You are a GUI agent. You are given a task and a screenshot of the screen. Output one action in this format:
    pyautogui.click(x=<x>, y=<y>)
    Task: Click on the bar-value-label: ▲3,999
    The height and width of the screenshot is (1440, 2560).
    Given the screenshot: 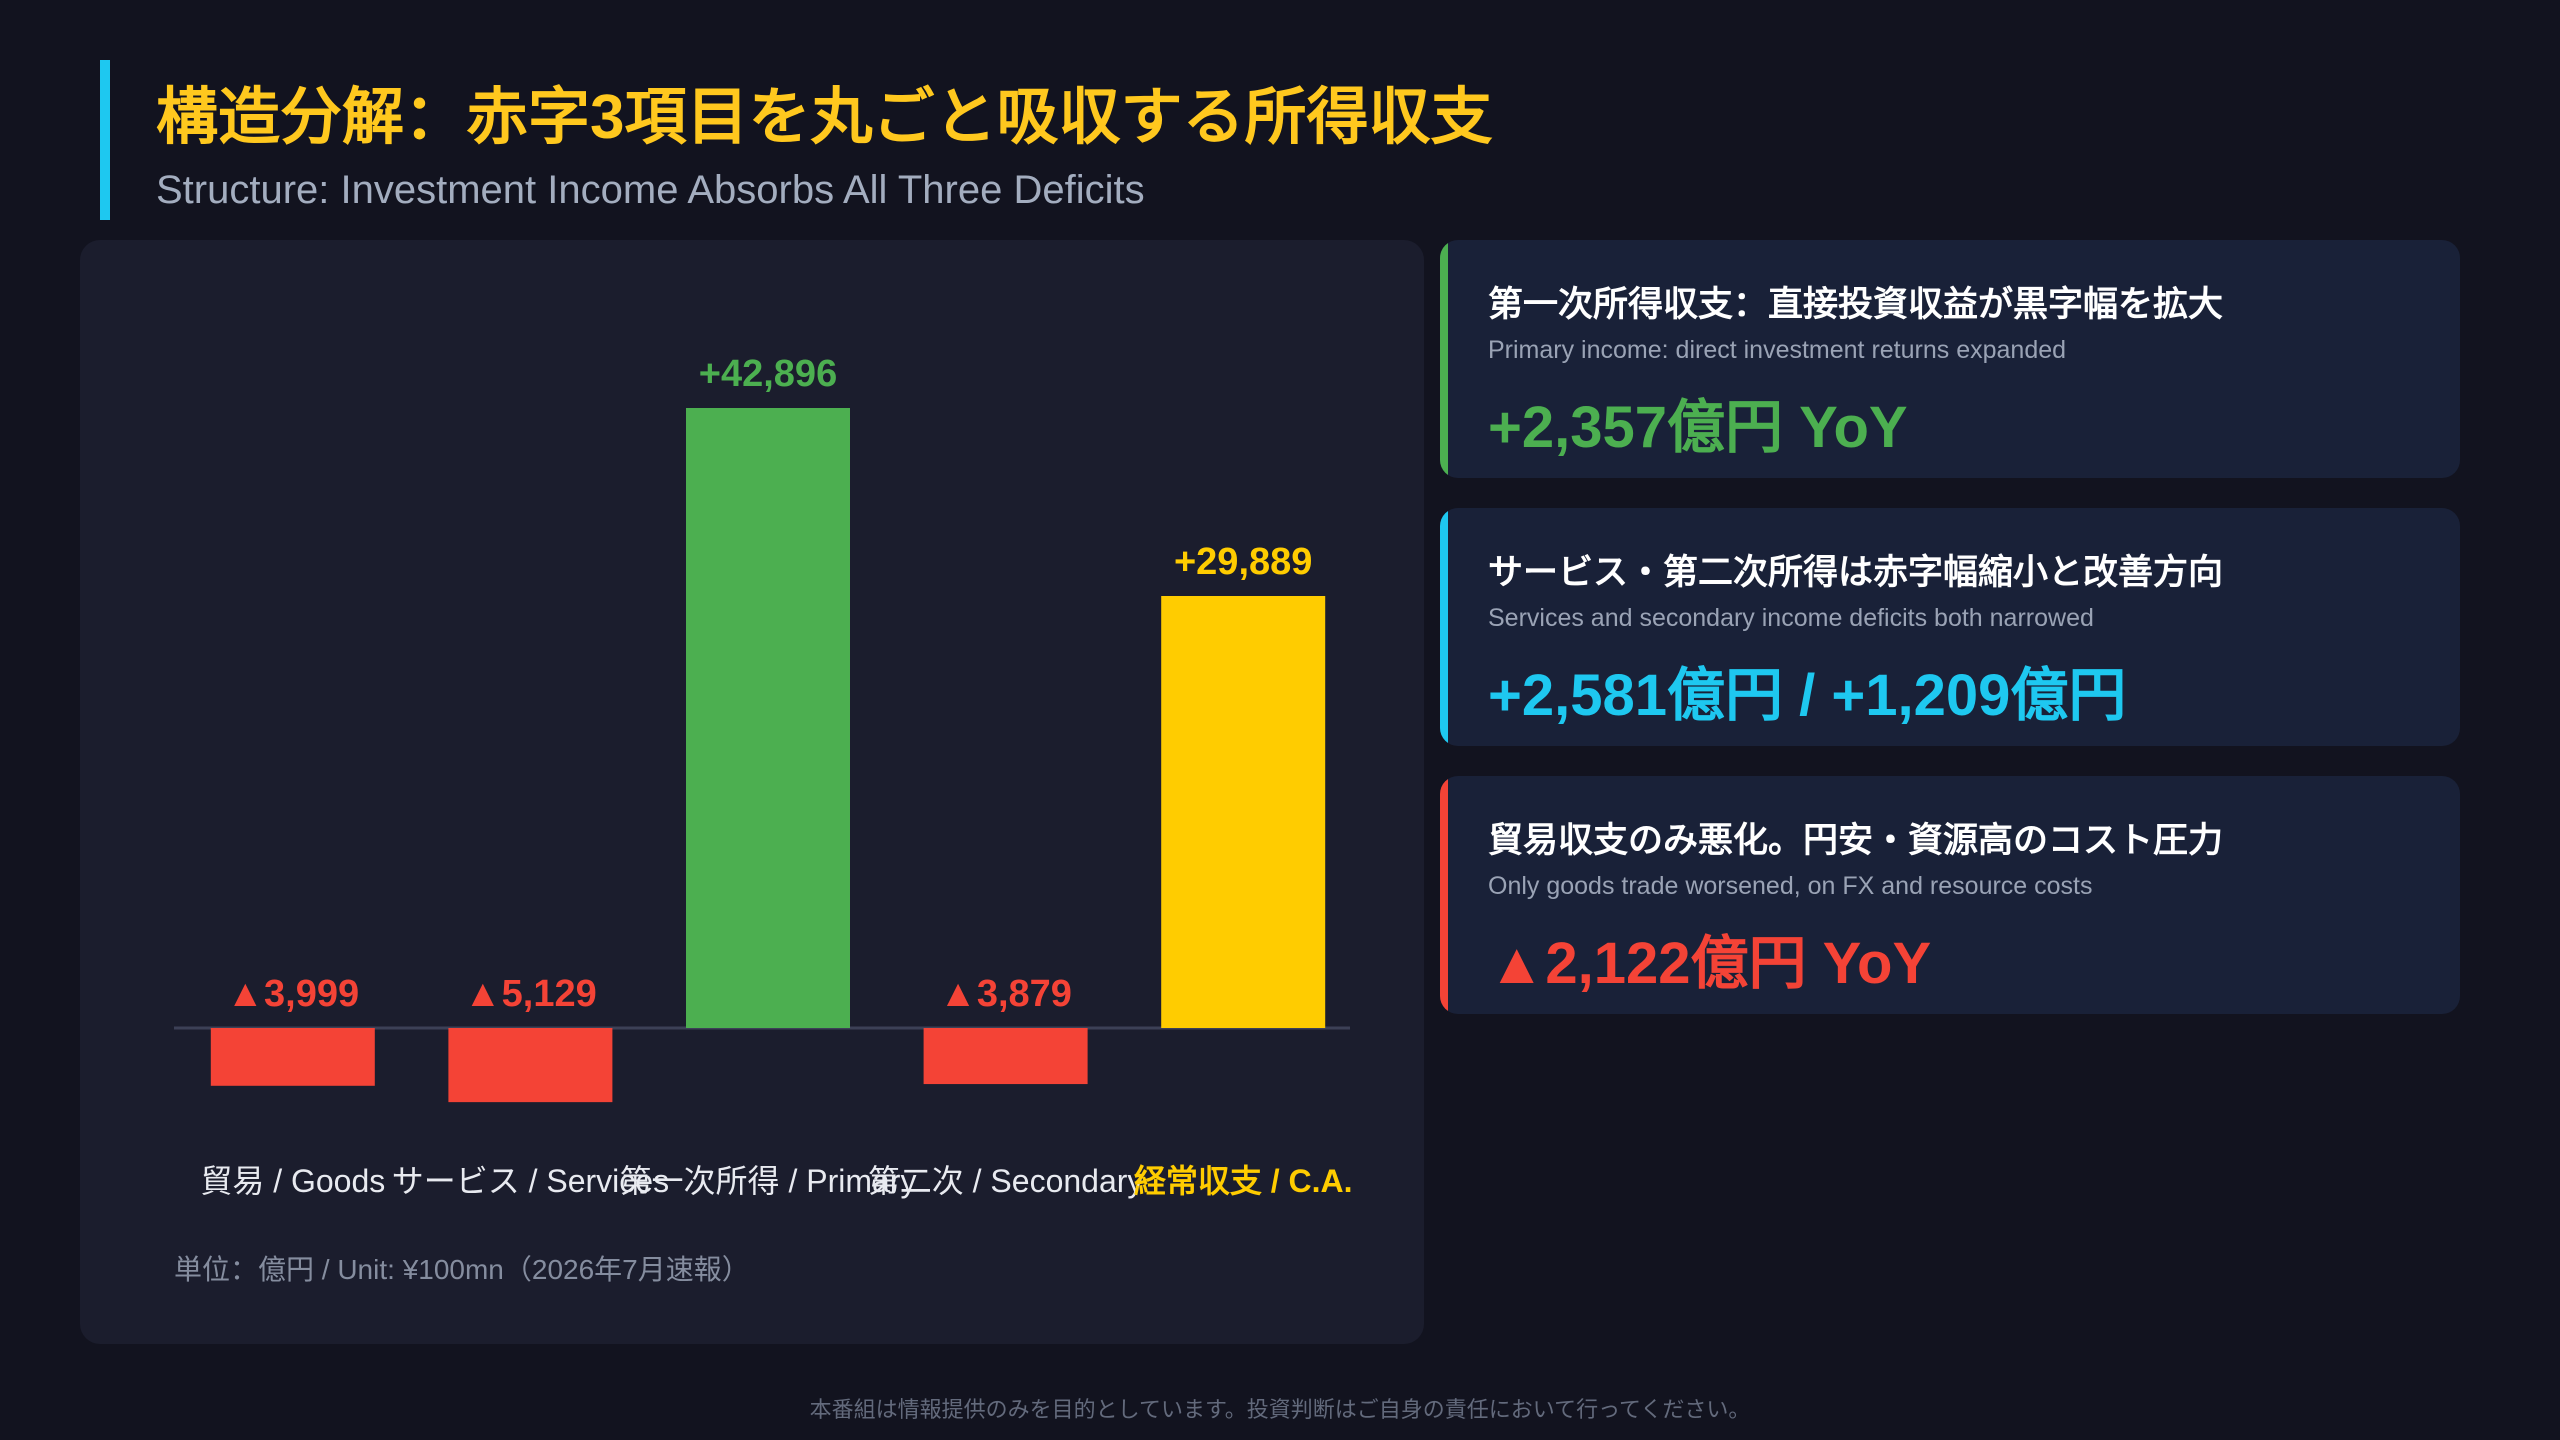 What is the action you would take?
    pyautogui.click(x=292, y=994)
    